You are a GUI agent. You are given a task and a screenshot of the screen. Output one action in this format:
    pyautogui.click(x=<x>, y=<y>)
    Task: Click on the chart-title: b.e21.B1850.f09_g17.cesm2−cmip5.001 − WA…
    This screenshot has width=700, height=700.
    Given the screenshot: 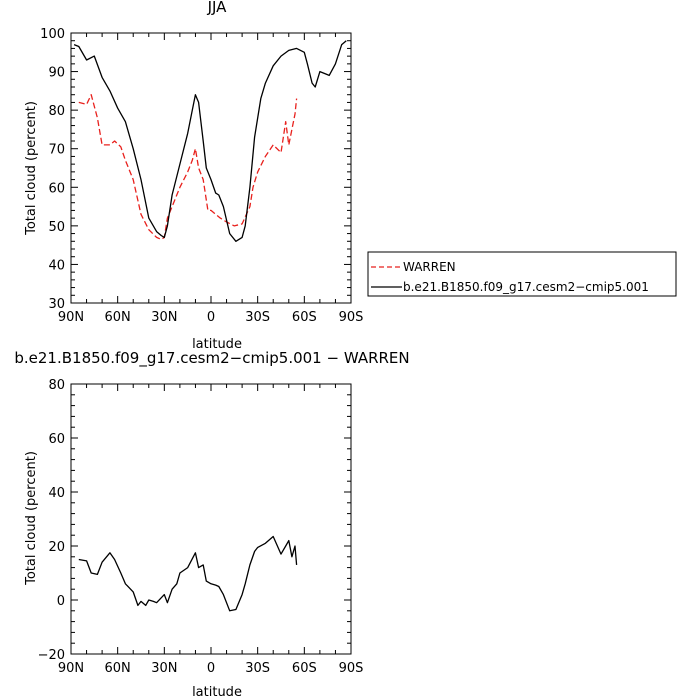 What is the action you would take?
    pyautogui.click(x=211, y=358)
    